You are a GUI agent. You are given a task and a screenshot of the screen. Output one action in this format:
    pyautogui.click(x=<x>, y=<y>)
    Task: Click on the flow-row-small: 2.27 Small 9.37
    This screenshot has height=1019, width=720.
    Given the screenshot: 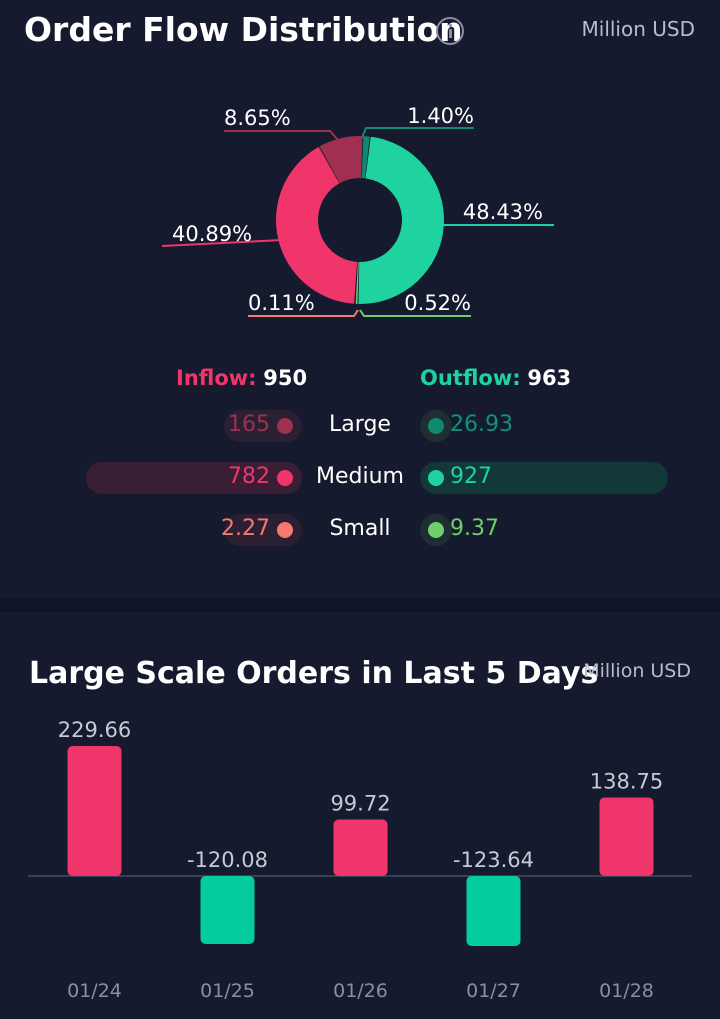 What is the action you would take?
    pyautogui.click(x=360, y=530)
    